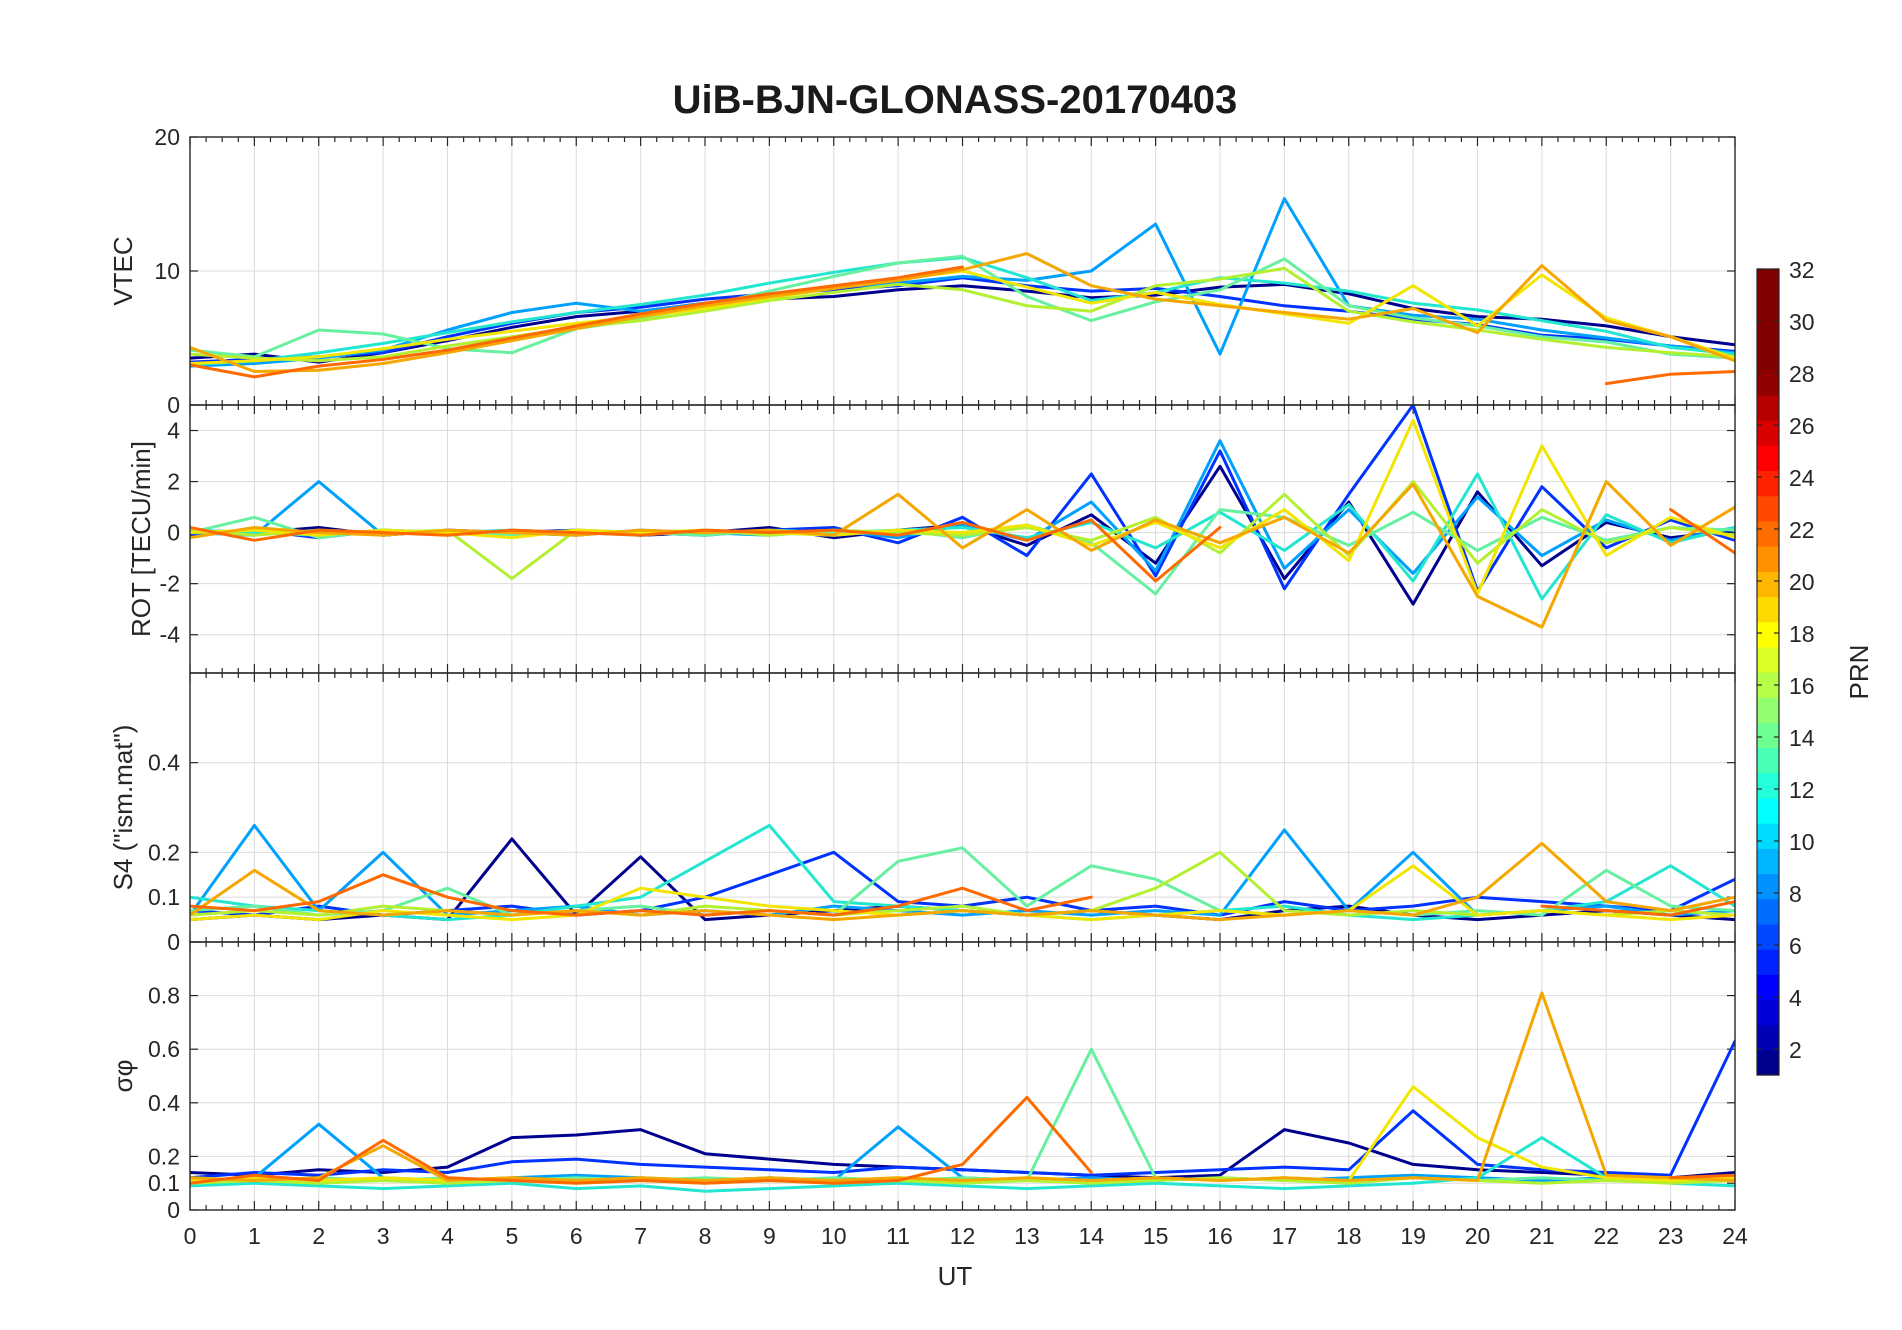 This screenshot has height=1330, width=1902. What do you see at coordinates (1542, 1236) in the screenshot?
I see `x-tick-label: 21` at bounding box center [1542, 1236].